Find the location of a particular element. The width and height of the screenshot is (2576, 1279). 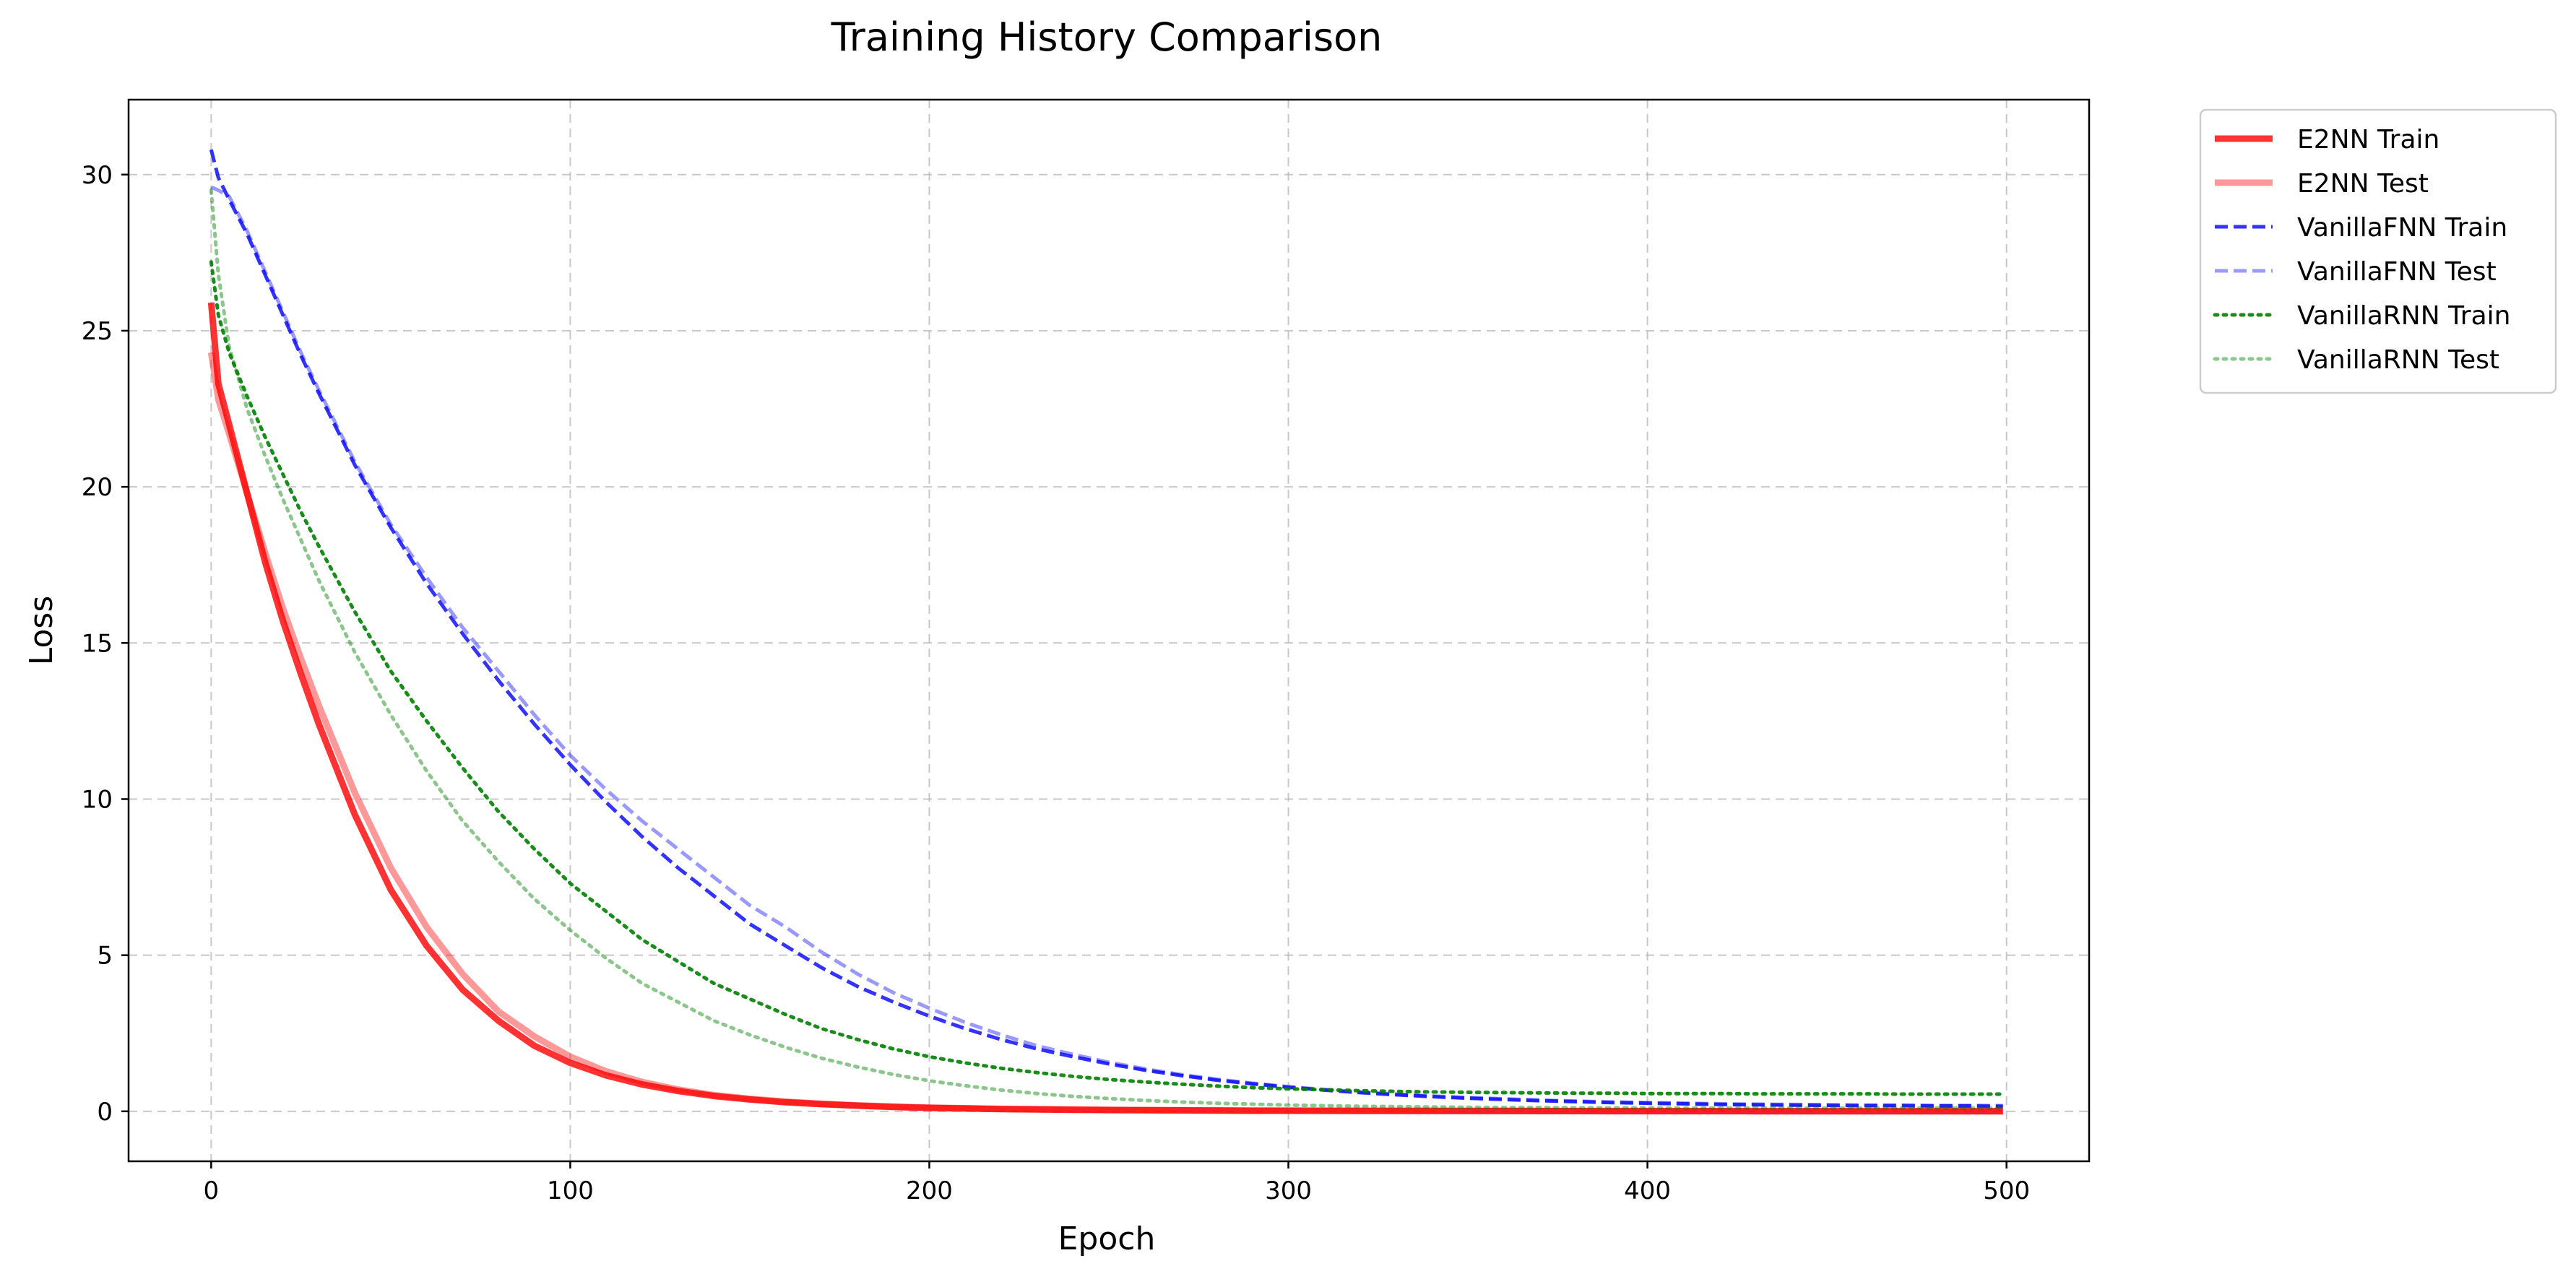

legend-frame is located at coordinates (2378, 251).